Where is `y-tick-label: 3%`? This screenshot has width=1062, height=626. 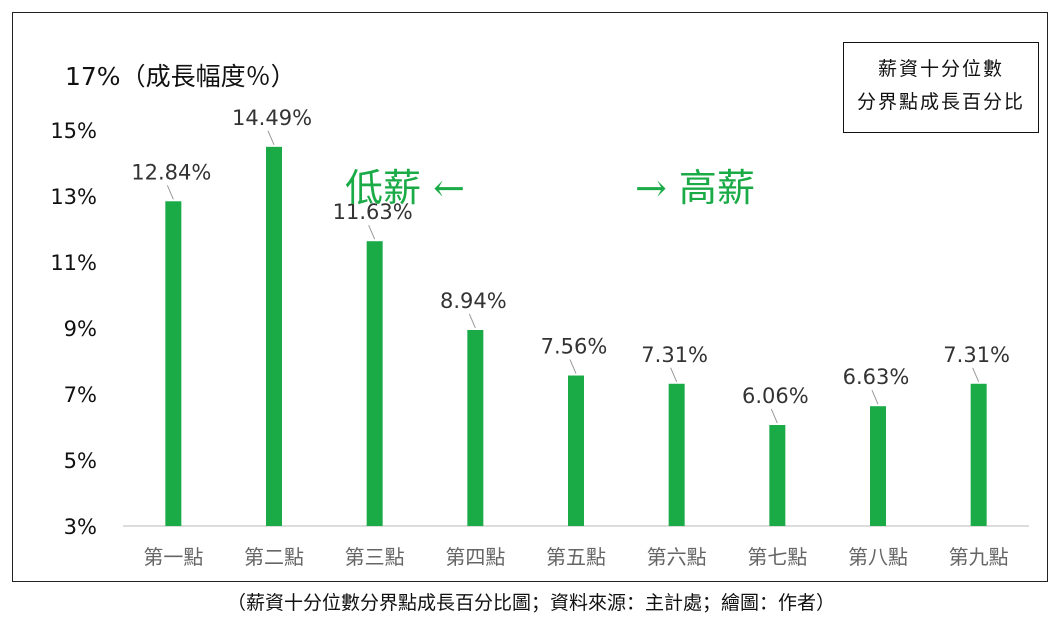 y-tick-label: 3% is located at coordinates (80, 527).